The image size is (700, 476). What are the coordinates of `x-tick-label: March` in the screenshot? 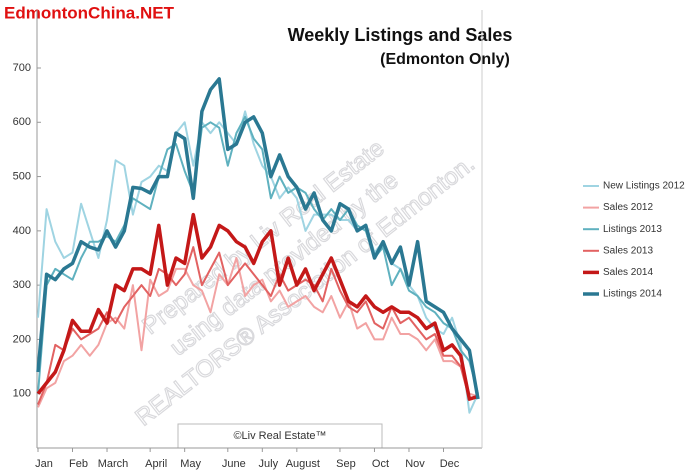 It's located at (113, 464).